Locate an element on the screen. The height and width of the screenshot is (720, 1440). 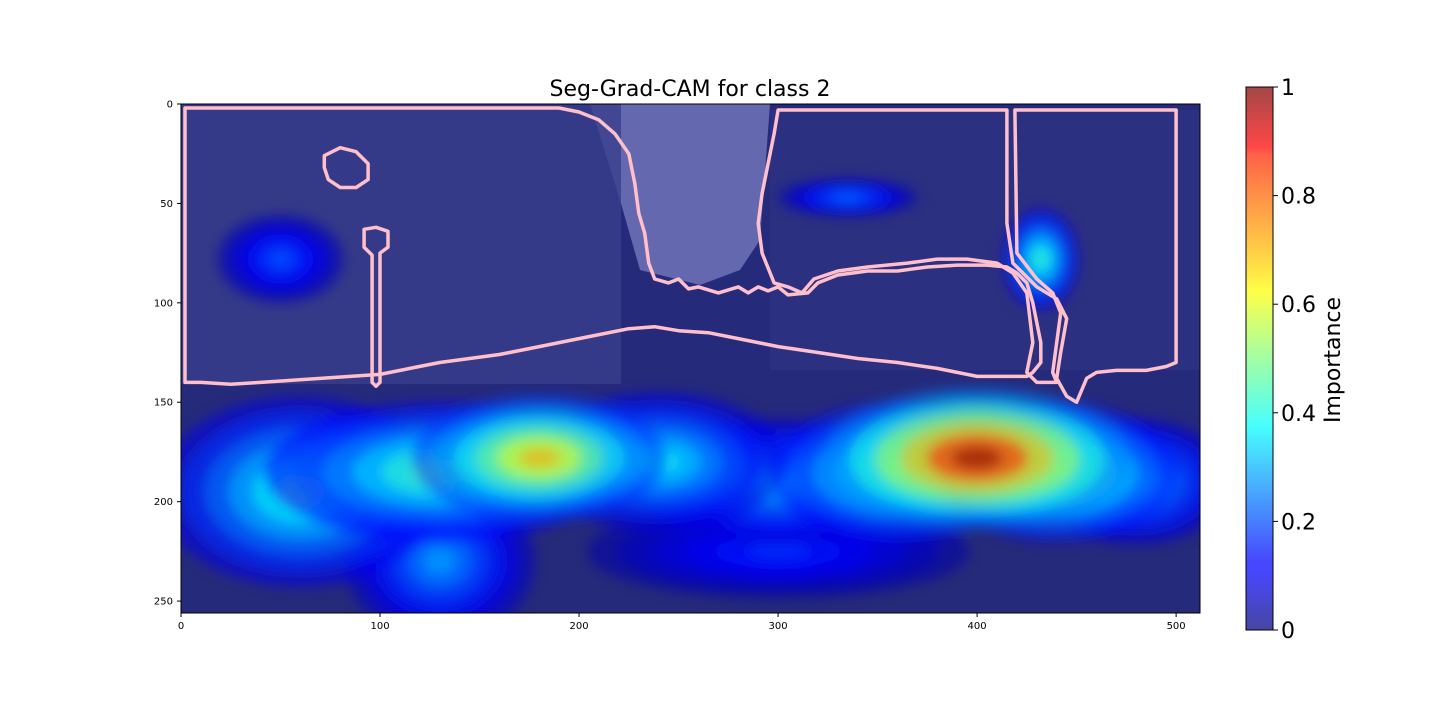
building-right is located at coordinates (985, 240).